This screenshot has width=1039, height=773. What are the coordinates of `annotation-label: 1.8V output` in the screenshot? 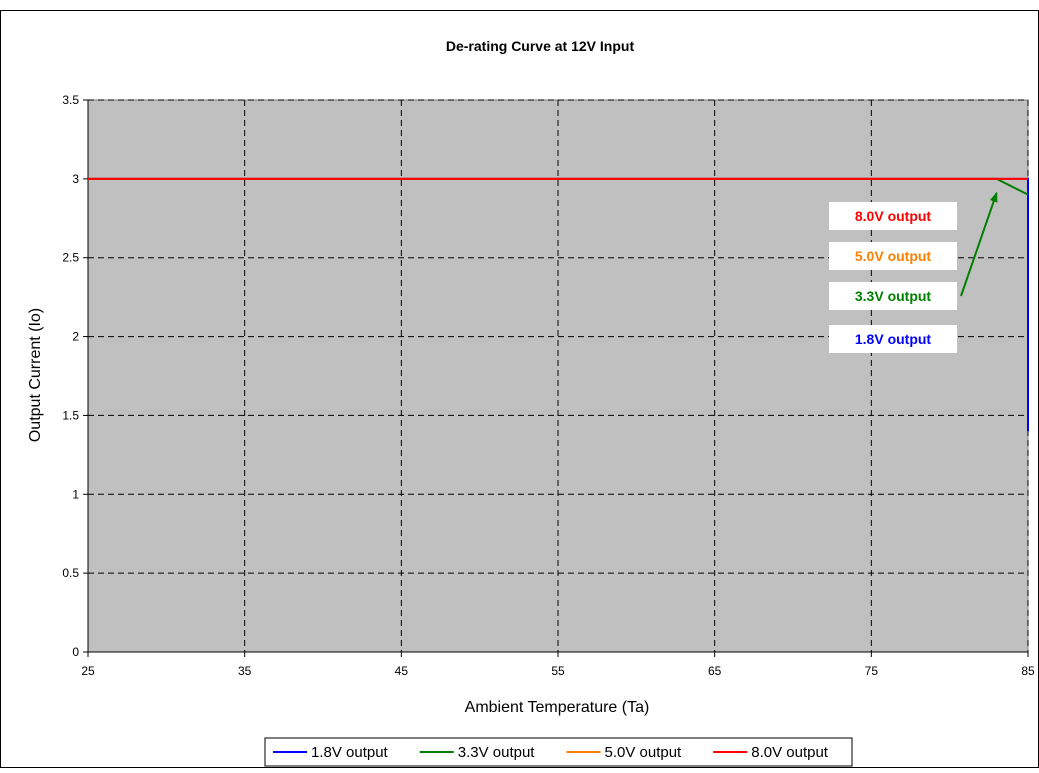 It's located at (893, 339).